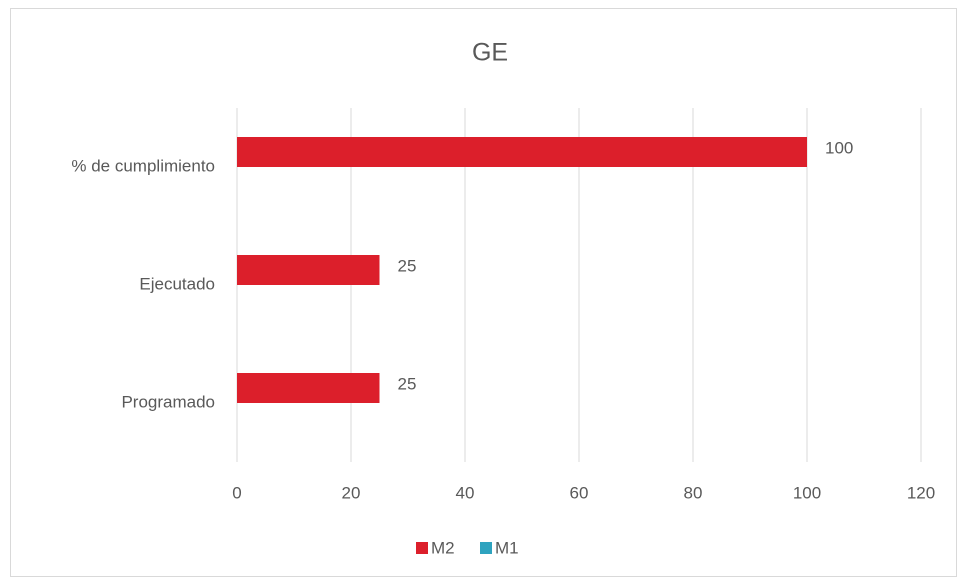 The image size is (959, 584). I want to click on x-tick-label: 40, so click(465, 492).